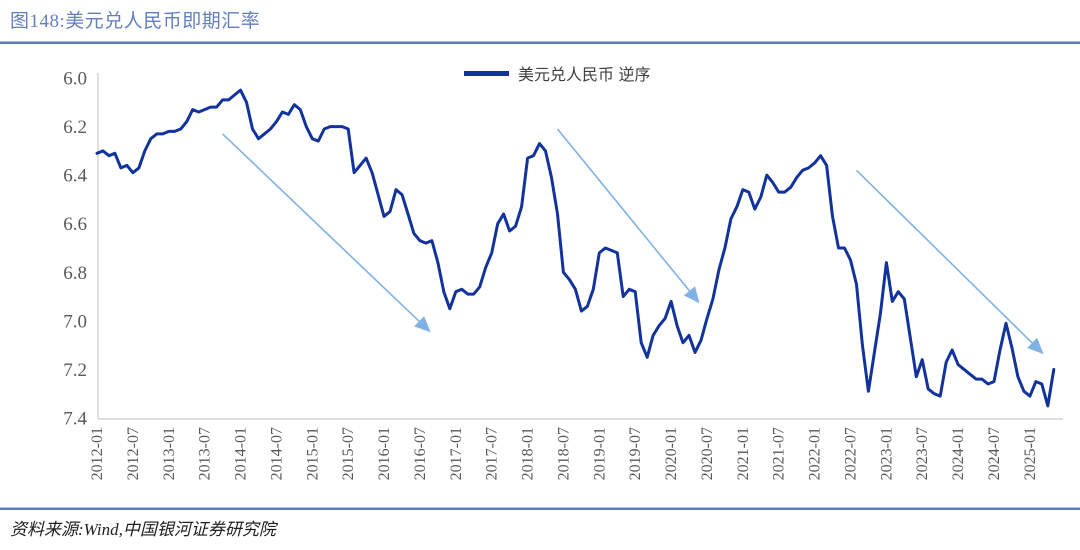 The width and height of the screenshot is (1080, 550). Describe the element at coordinates (312, 453) in the screenshot. I see `x-tick-label: 2015-01` at that location.